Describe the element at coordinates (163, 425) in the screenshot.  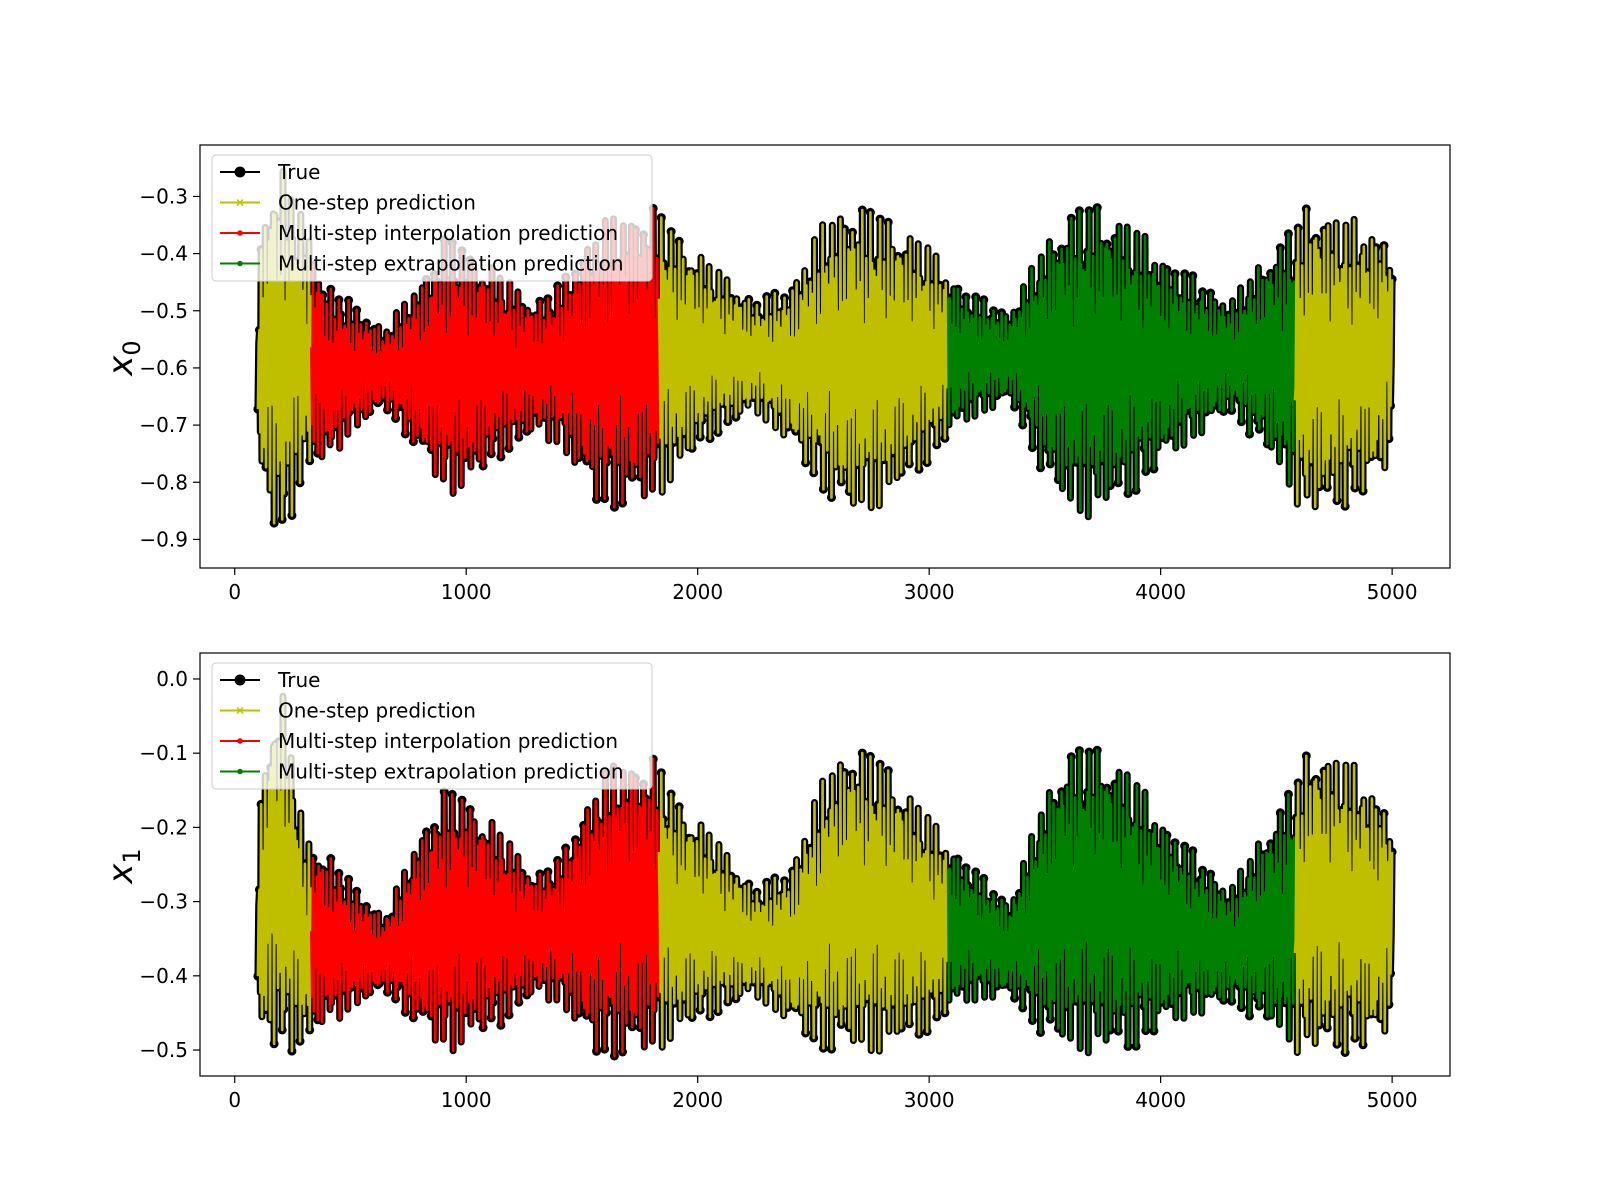
I see `y-tick-label: −0.7` at that location.